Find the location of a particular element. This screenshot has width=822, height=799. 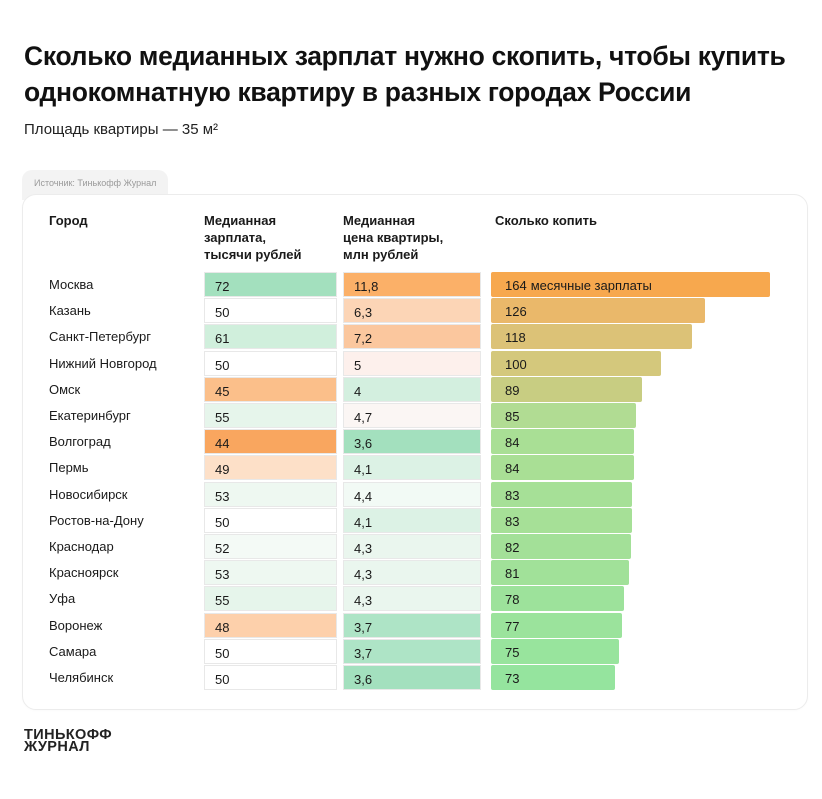

salary-cell: 72 is located at coordinates (270, 284).